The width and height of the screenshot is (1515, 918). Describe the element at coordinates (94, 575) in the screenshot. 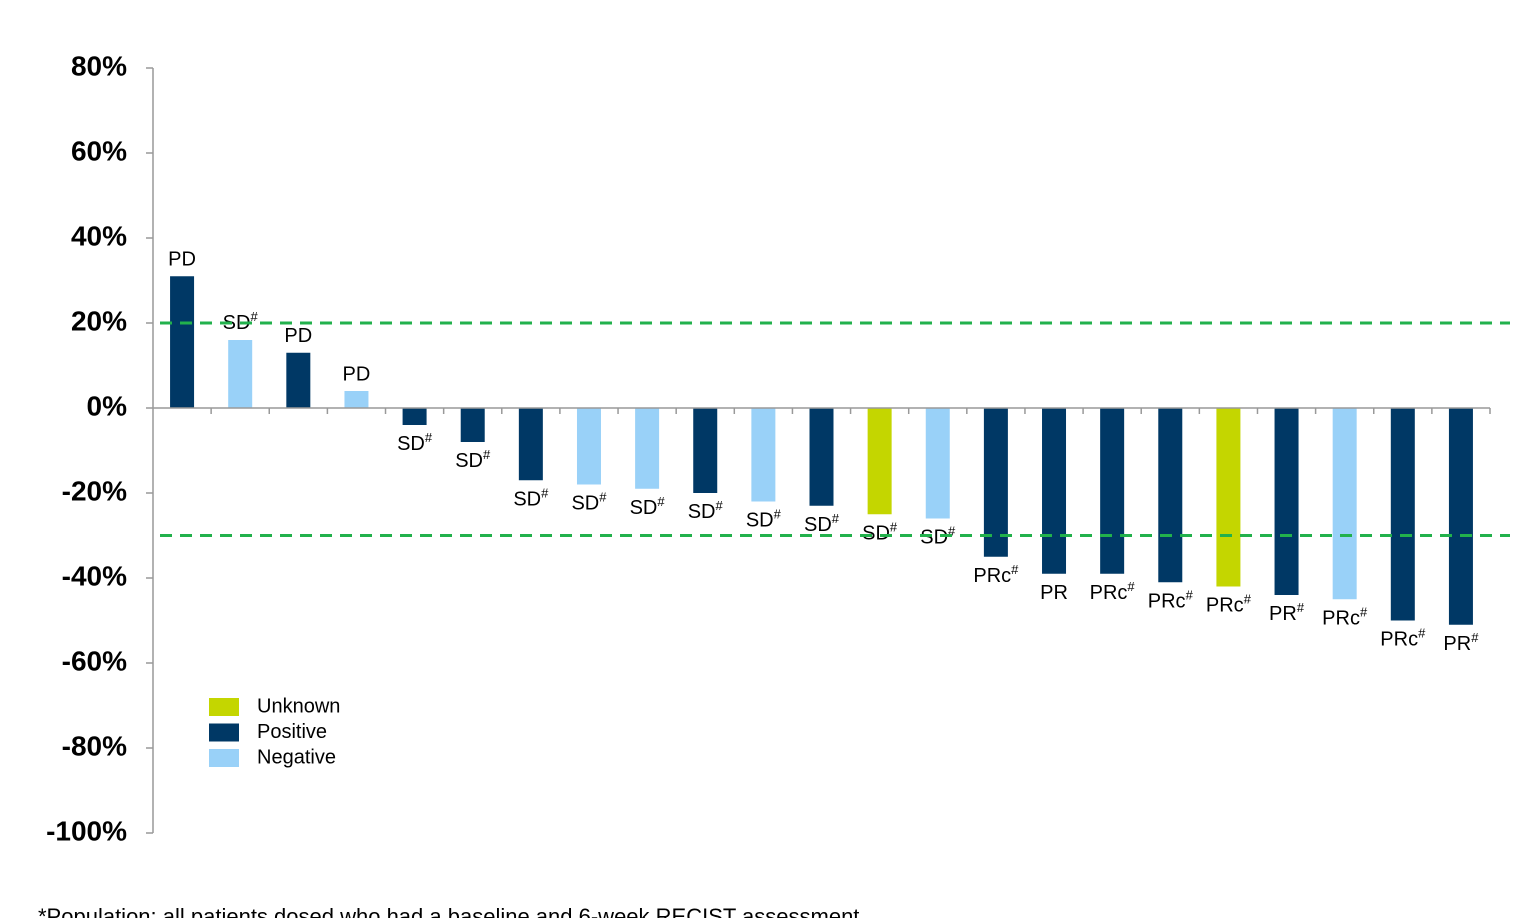

I see `y-tick-label: -40%` at that location.